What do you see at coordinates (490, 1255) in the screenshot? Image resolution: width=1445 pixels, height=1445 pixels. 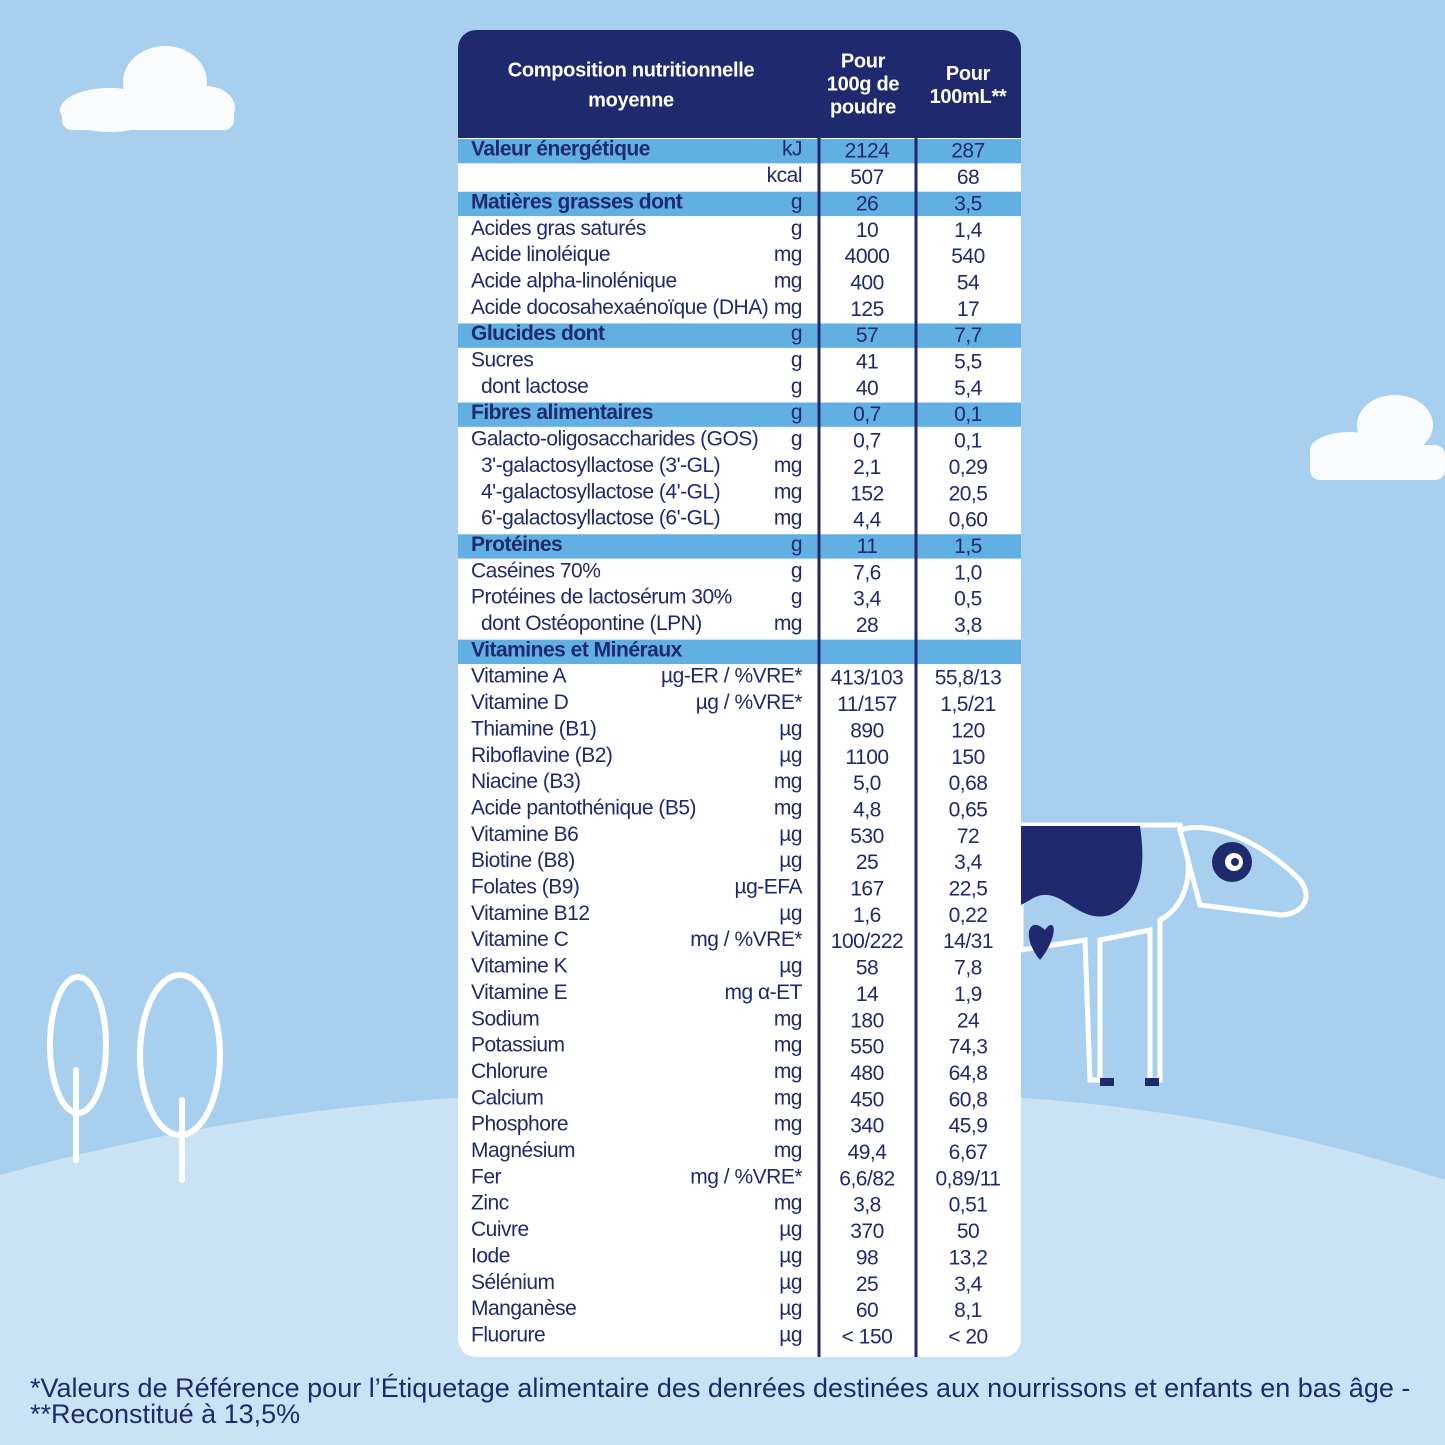 I see `row-label: Iode` at bounding box center [490, 1255].